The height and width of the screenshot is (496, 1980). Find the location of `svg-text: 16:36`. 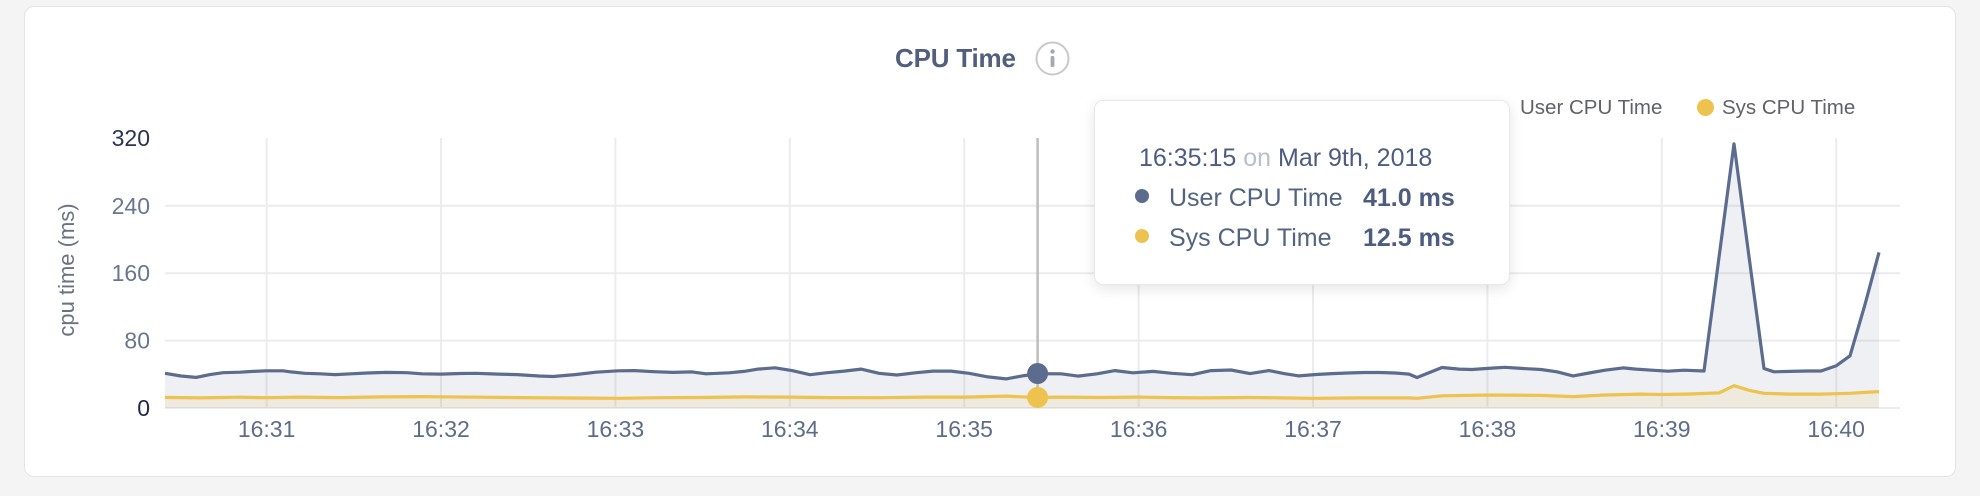

svg-text: 16:36 is located at coordinates (1139, 429).